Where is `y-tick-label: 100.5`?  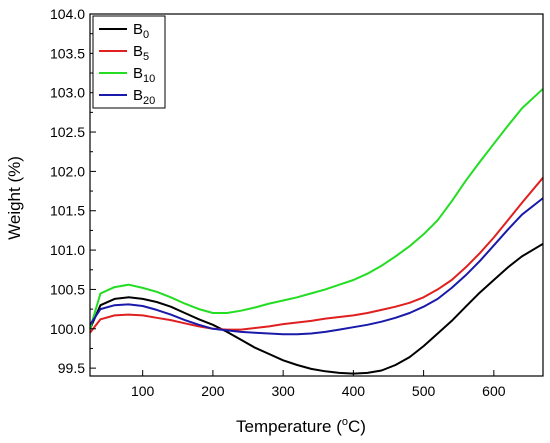 y-tick-label: 100.5 is located at coordinates (67, 289).